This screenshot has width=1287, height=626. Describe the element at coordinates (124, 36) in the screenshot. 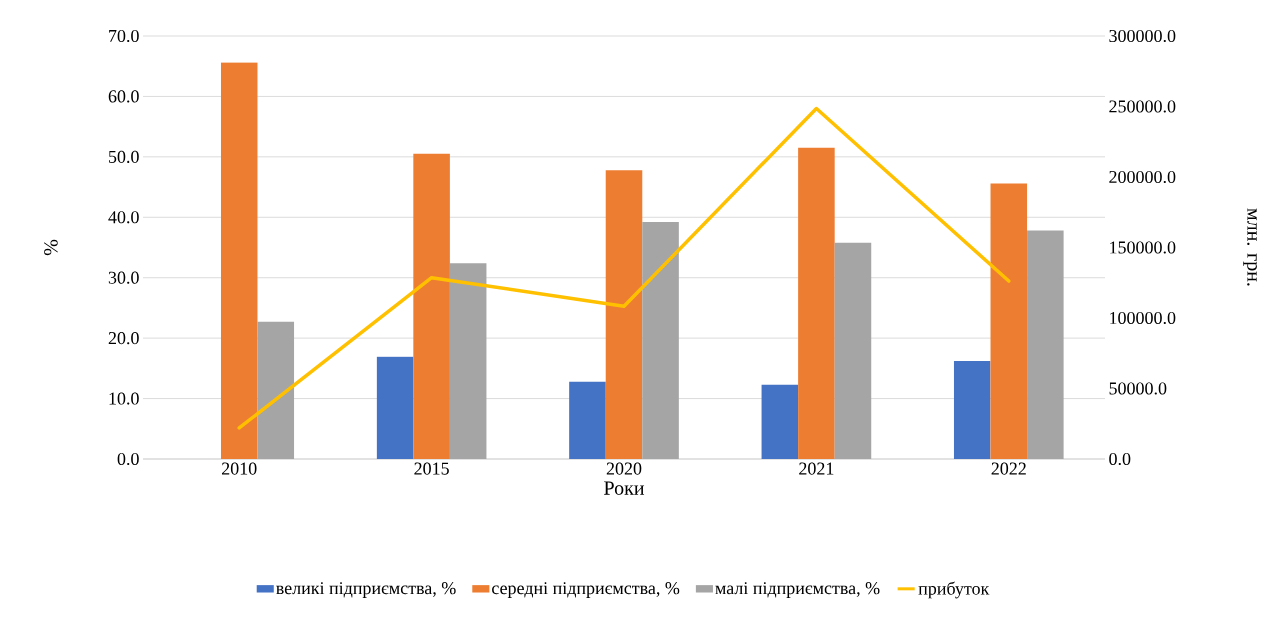

I see `y-tick-label: 70.0` at that location.